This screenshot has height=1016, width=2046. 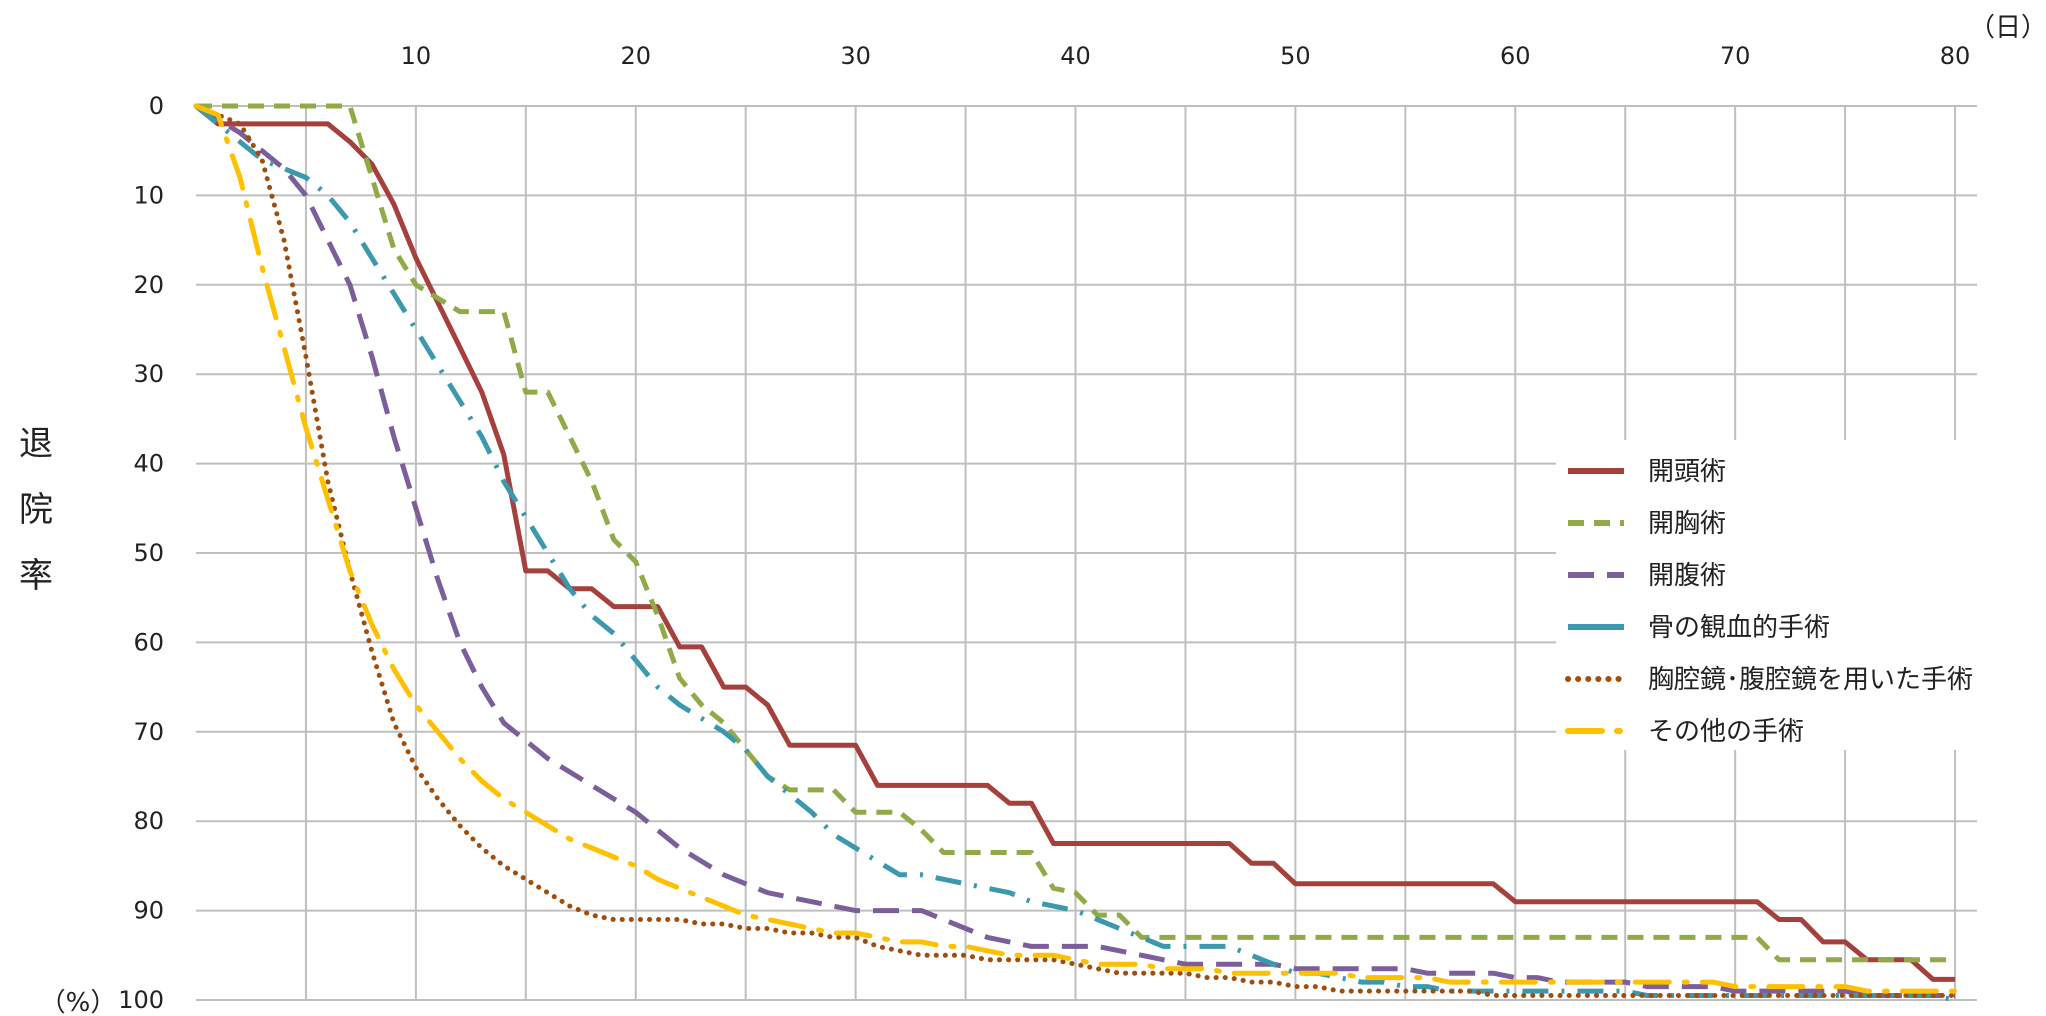 What do you see at coordinates (635, 56) in the screenshot?
I see `x-tick-label-1: 20` at bounding box center [635, 56].